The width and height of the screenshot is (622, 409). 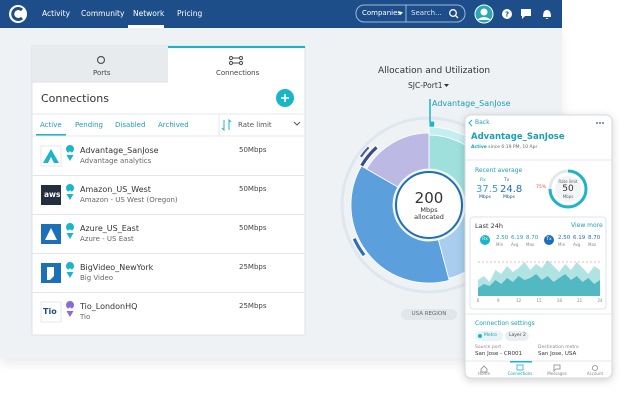 I want to click on tab: Ports, so click(x=102, y=73).